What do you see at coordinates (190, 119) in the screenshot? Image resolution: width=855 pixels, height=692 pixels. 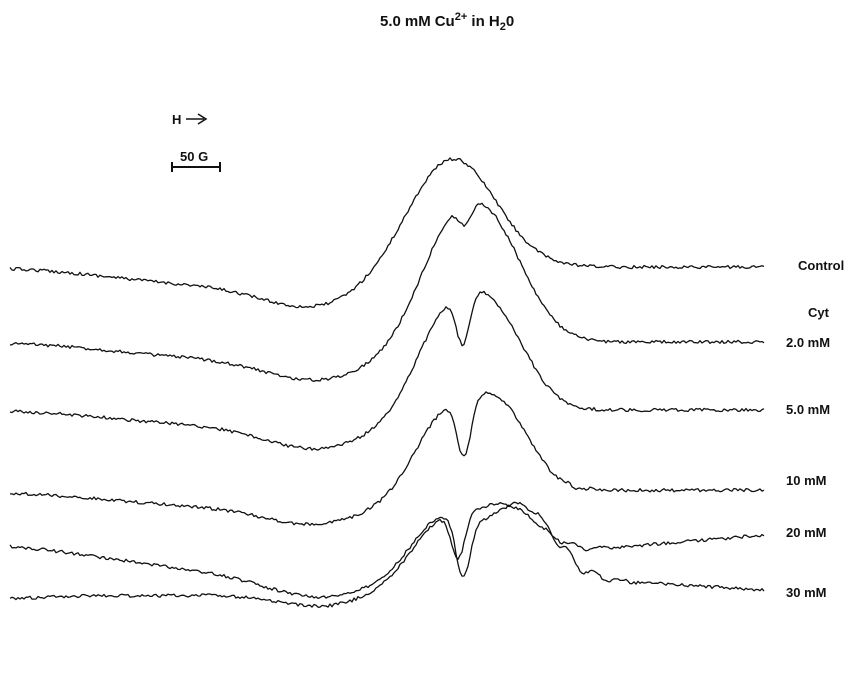 I see `field-direction-indicator: H` at bounding box center [190, 119].